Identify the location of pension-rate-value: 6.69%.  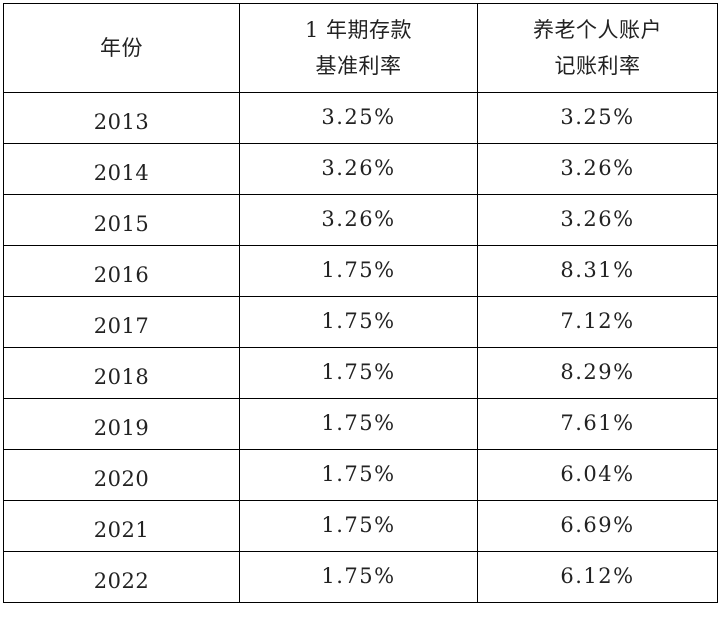
(597, 525).